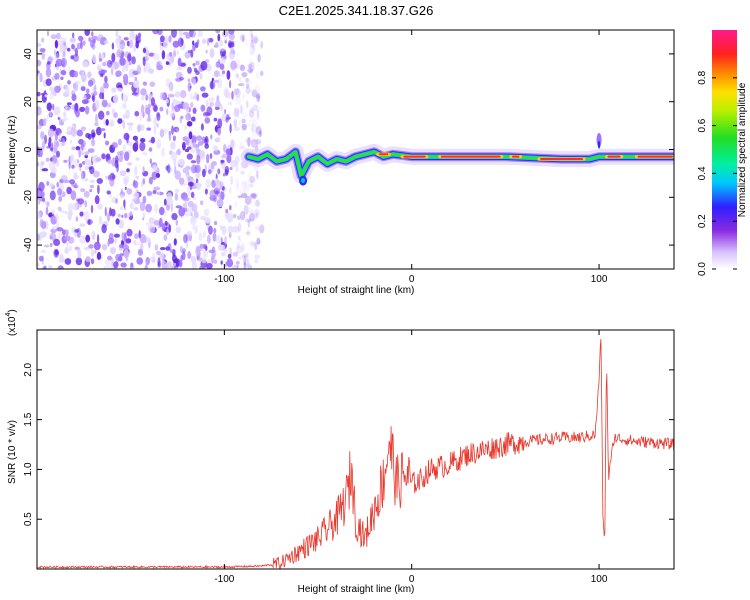 The image size is (750, 600). Describe the element at coordinates (356, 290) in the screenshot. I see `spectrogram-xlabel: Height of straight line (km)` at that location.